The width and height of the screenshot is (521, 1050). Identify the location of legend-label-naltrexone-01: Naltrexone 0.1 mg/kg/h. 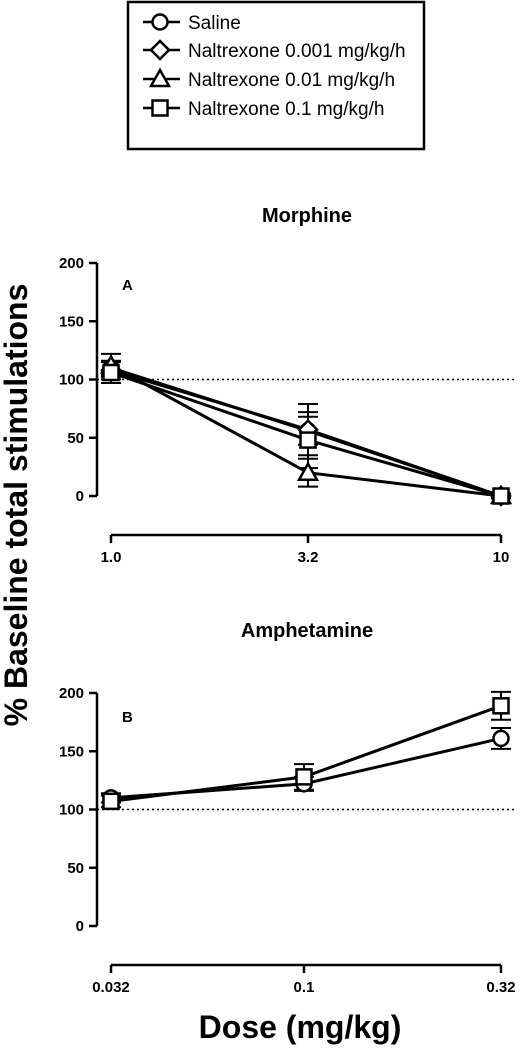
(286, 109).